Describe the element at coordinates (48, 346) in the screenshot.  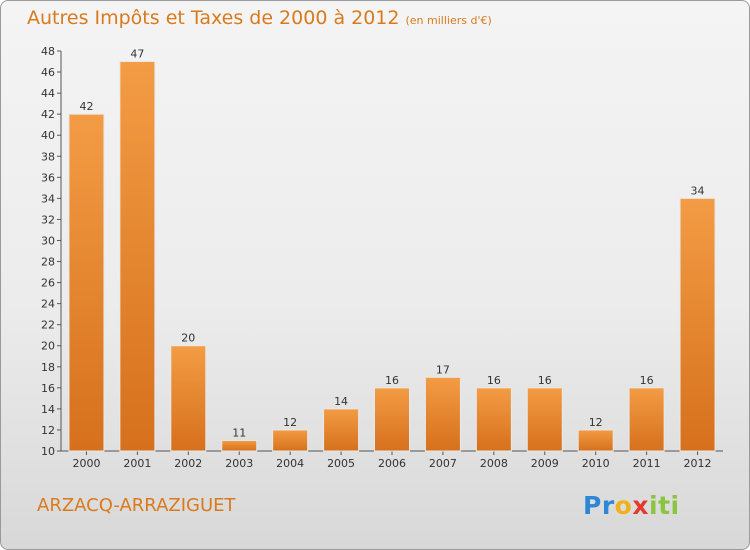
I see `y-tick-label: 20` at that location.